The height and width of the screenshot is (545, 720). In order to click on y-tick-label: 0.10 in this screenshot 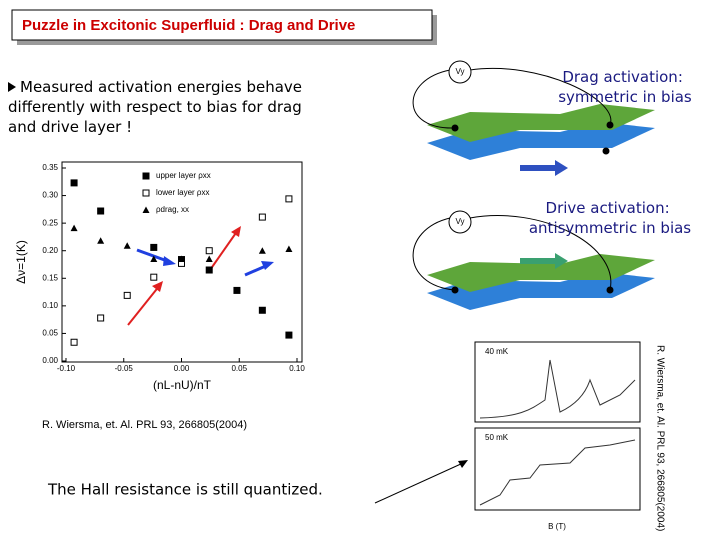, I will do `click(50, 305)`.